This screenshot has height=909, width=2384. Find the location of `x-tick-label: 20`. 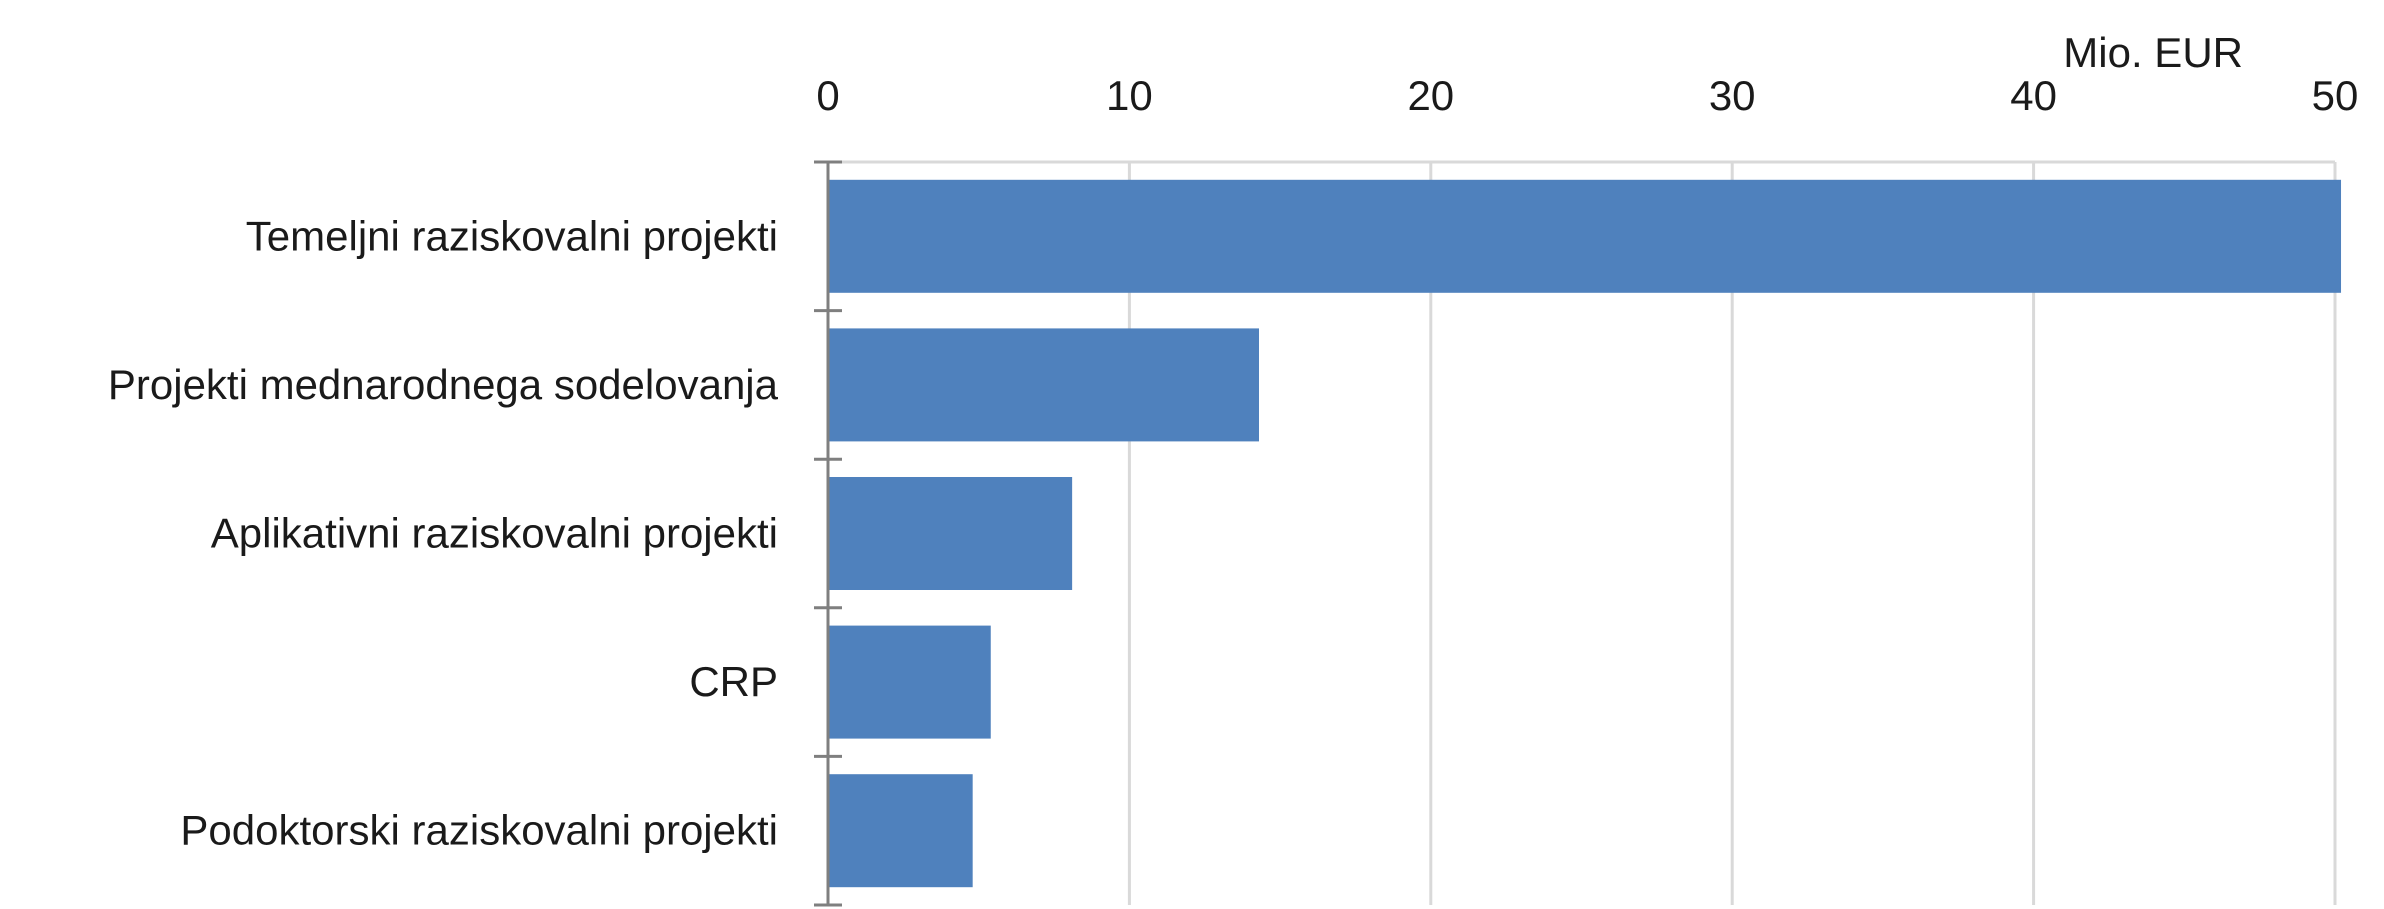

x-tick-label: 20 is located at coordinates (1430, 95).